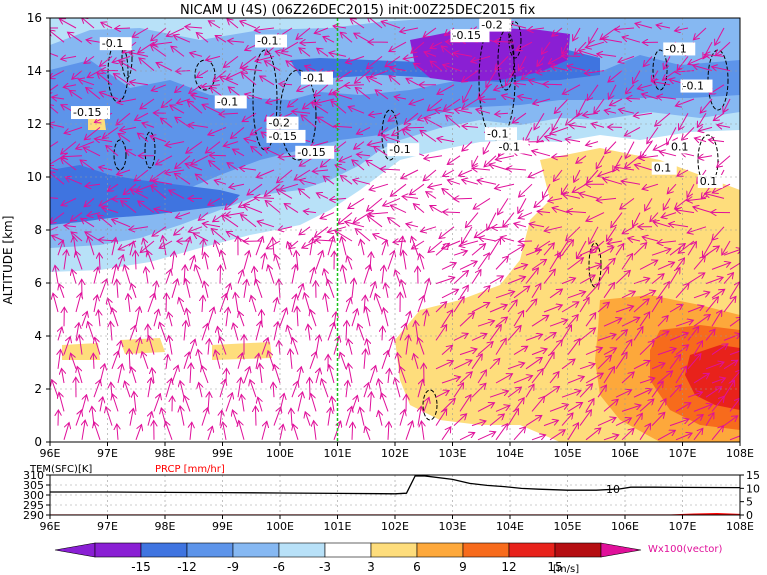  Describe the element at coordinates (187, 567) in the screenshot. I see `colorbar-label: -12` at that location.